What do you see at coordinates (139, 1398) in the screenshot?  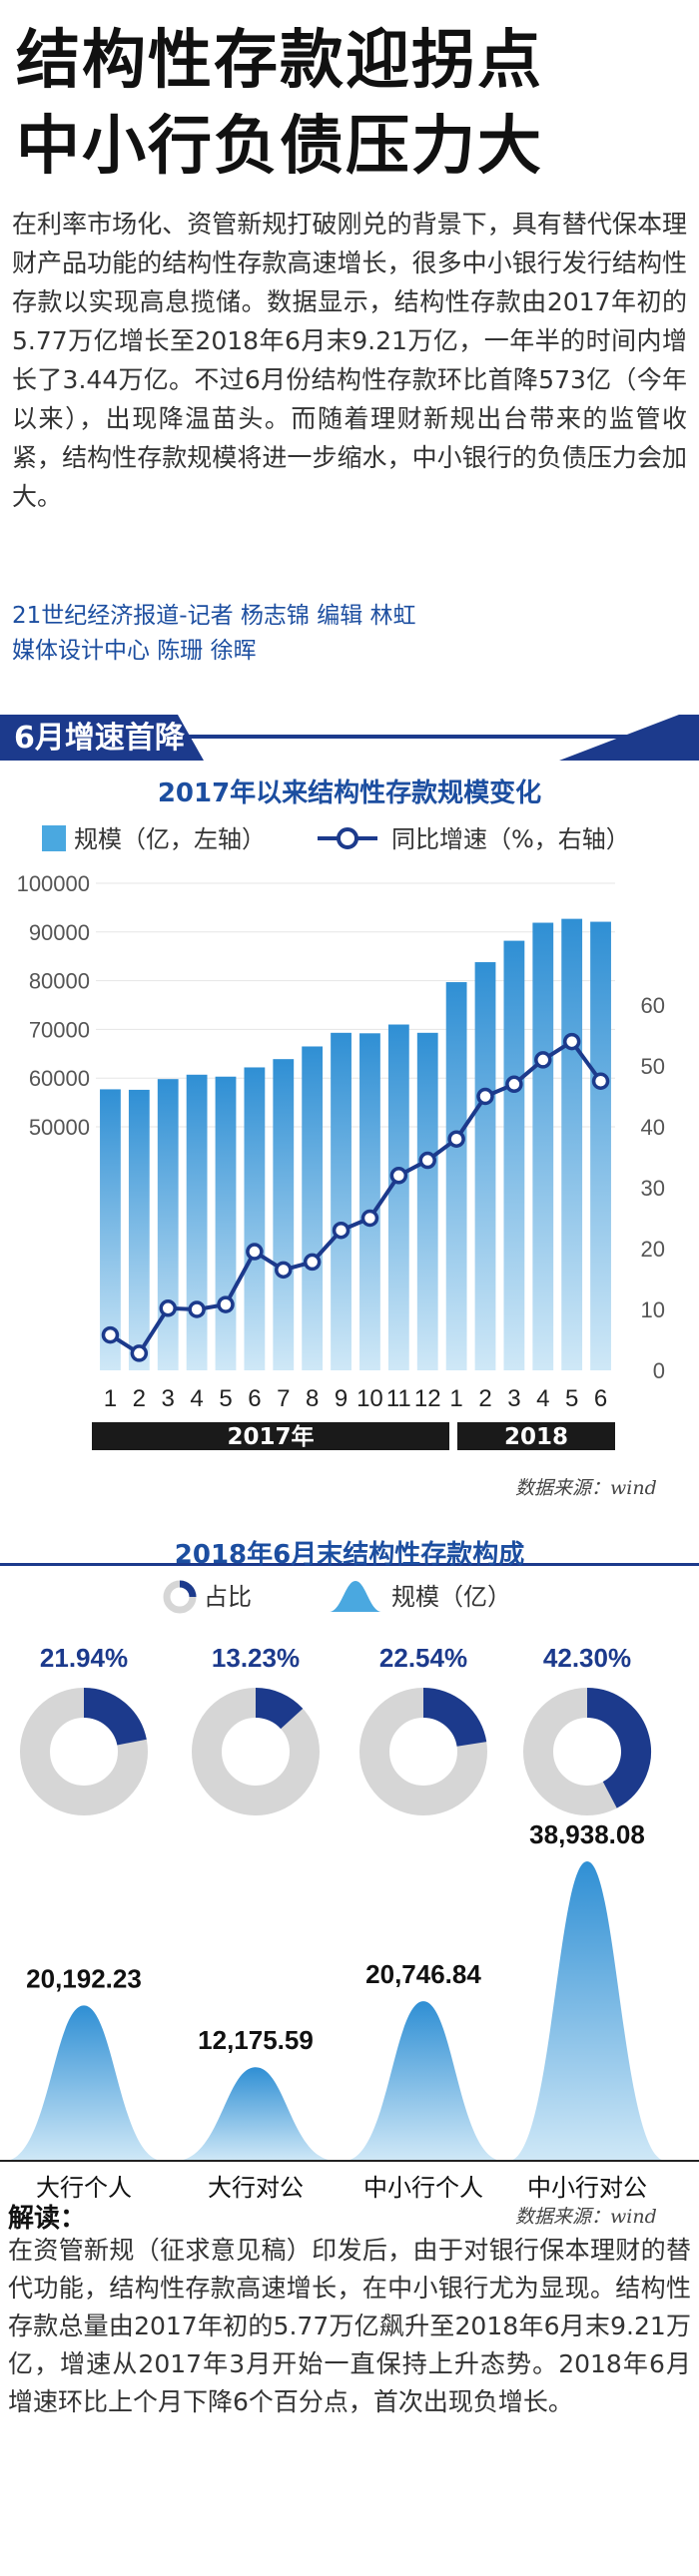 I see `x-tick-label: 2` at bounding box center [139, 1398].